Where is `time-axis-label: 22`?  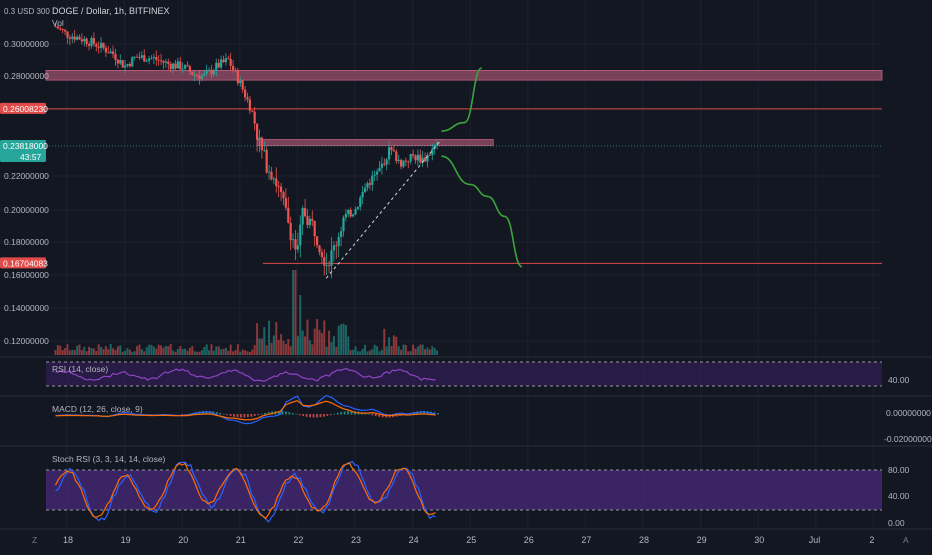 time-axis-label: 22 is located at coordinates (298, 540).